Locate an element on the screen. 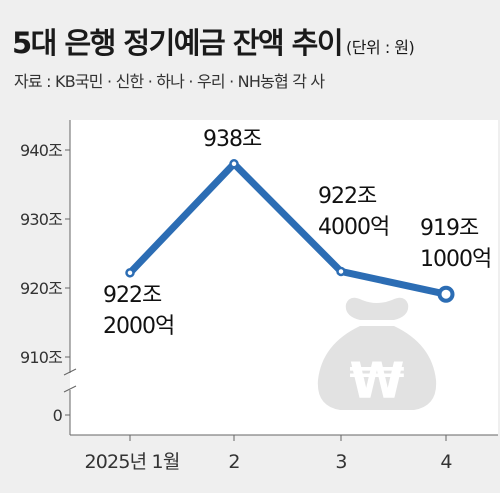 Image resolution: width=500 pixels, height=493 pixels. x-tick-label: 2025년 1월 is located at coordinates (131, 462).